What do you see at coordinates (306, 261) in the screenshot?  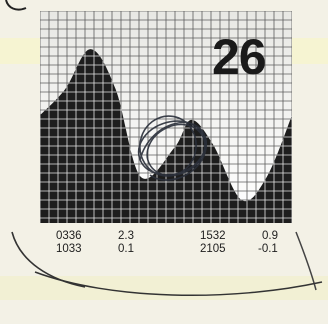 I see `right-curve` at bounding box center [306, 261].